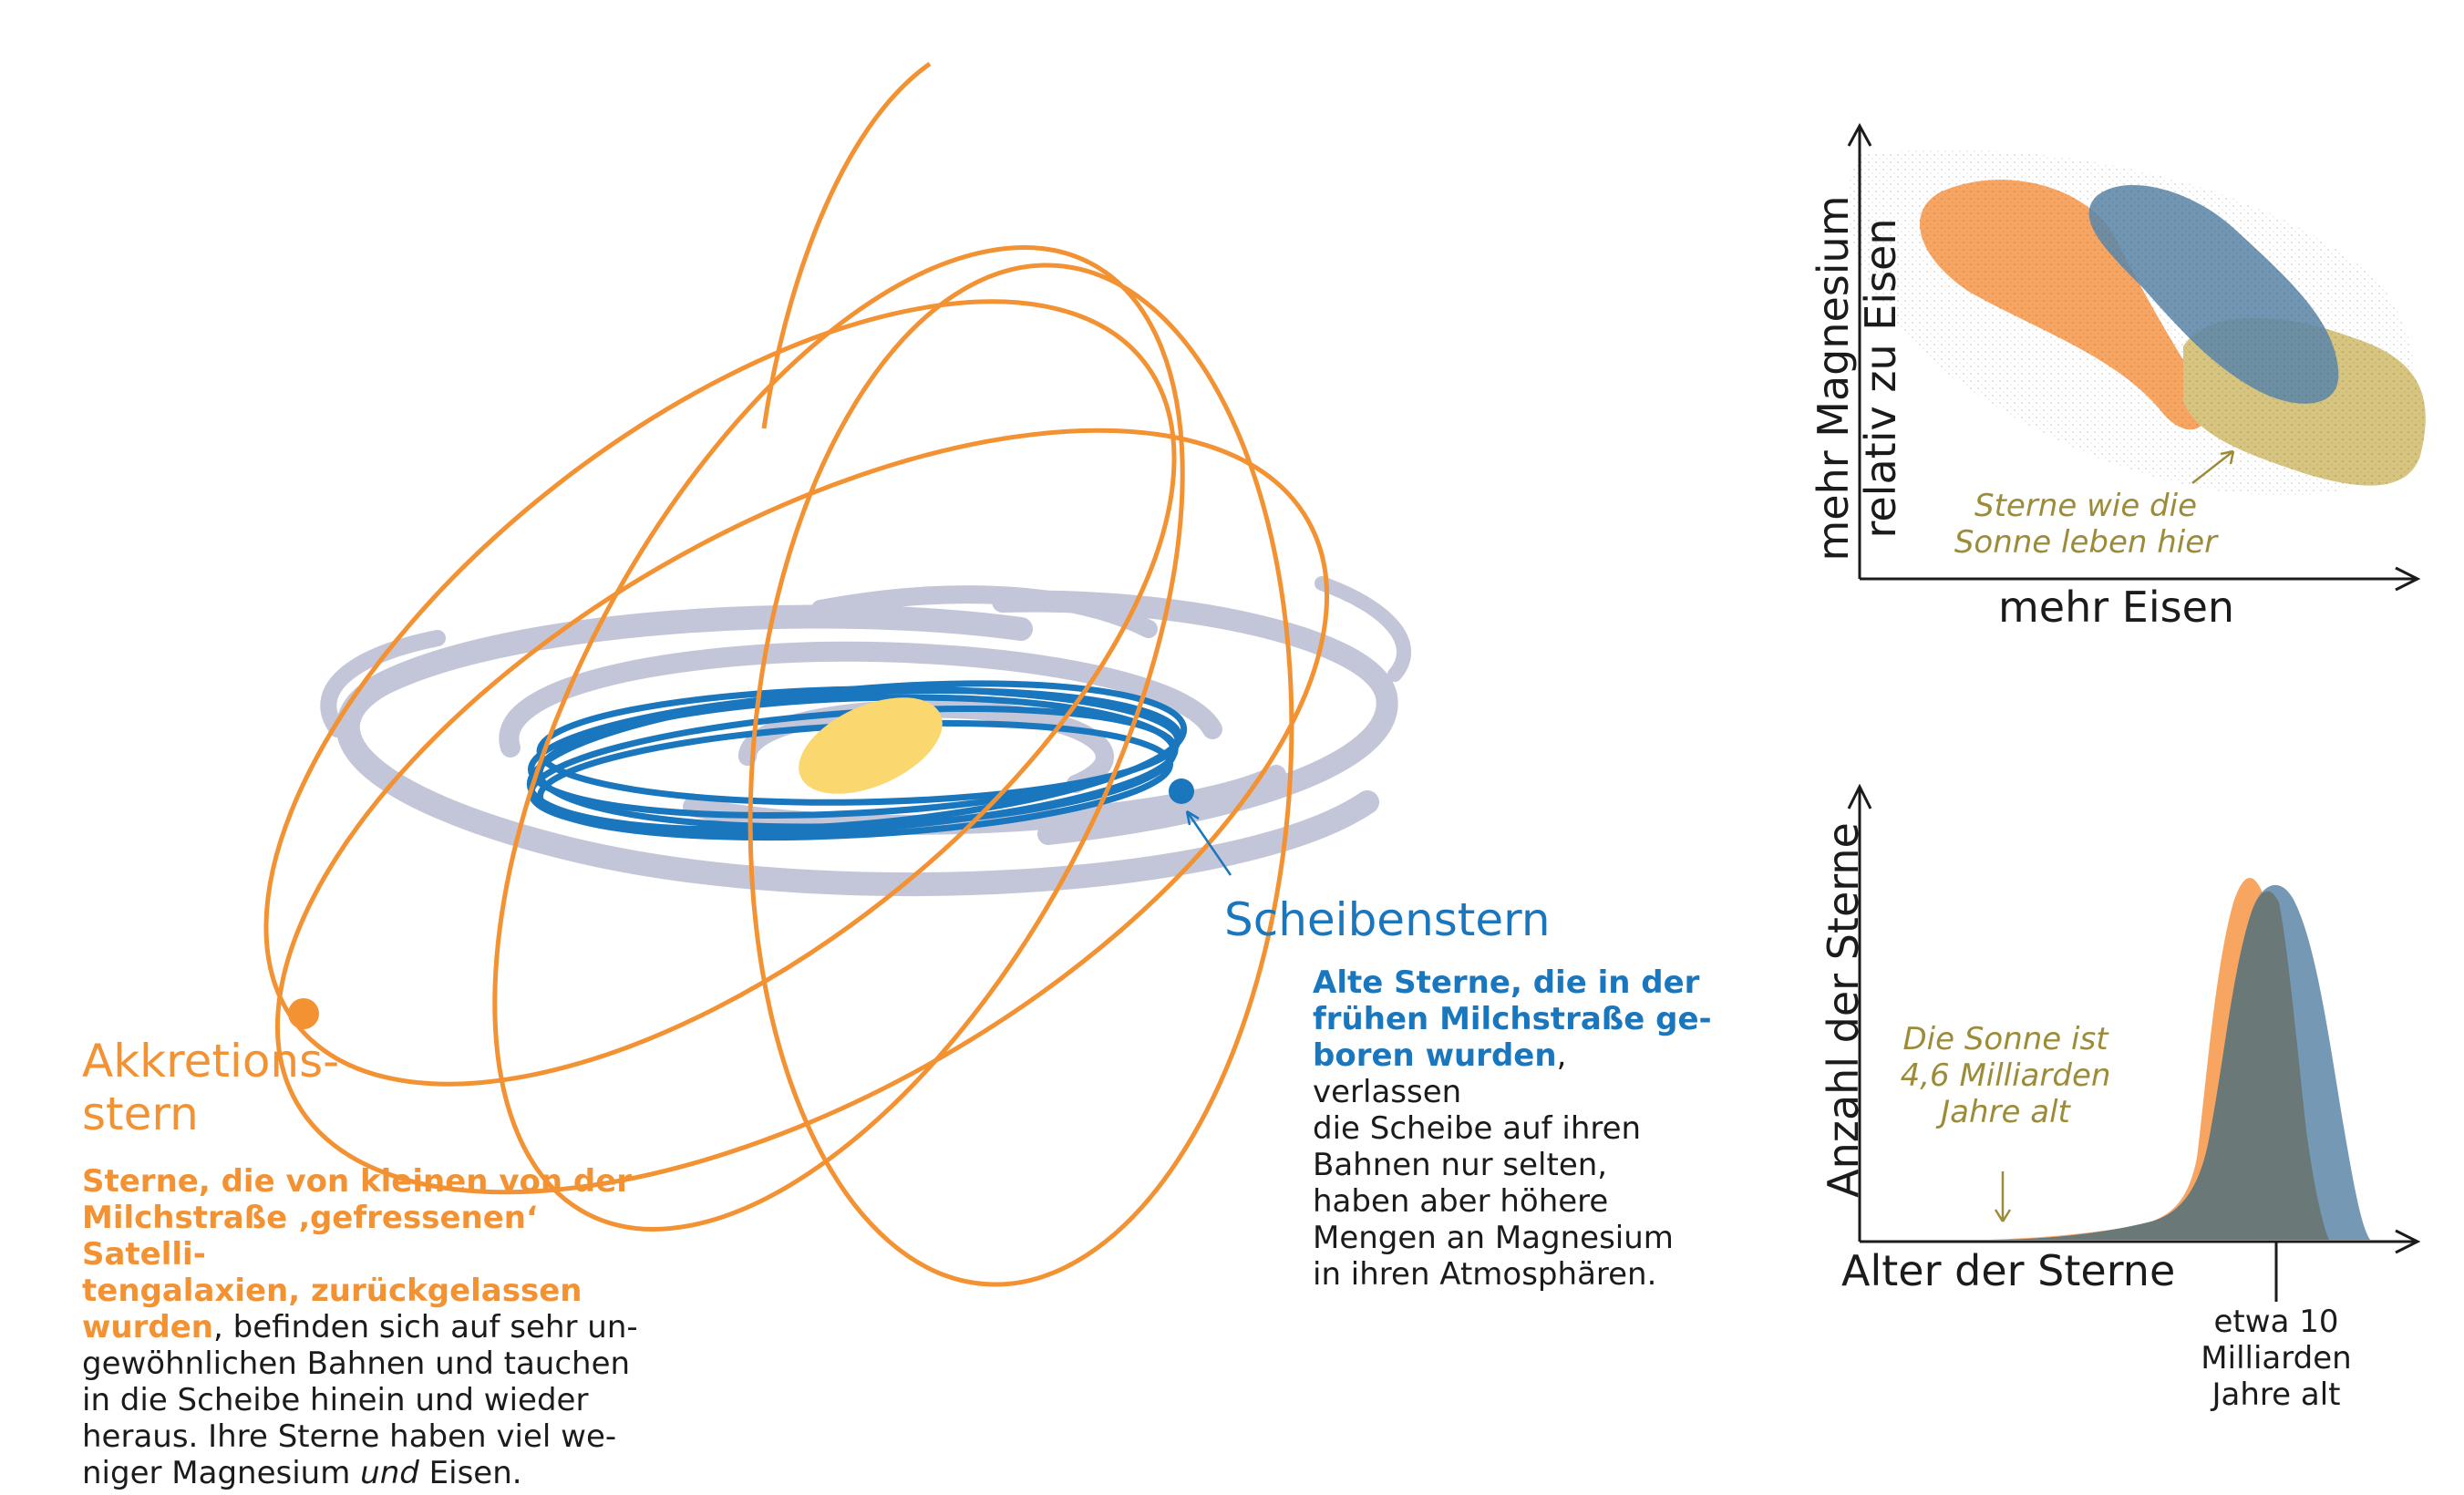 The width and height of the screenshot is (2464, 1495). What do you see at coordinates (1485, 1274) in the screenshot?
I see `disk-star-desc-line: in ihren Atmosphären.` at bounding box center [1485, 1274].